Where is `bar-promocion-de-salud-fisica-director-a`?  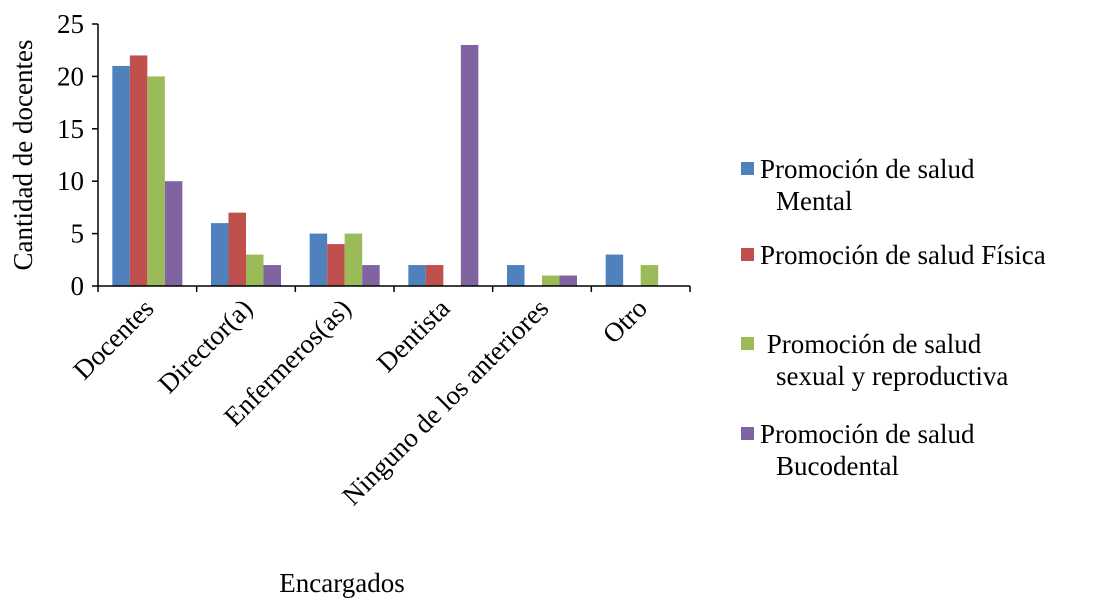 bar-promocion-de-salud-fisica-director-a is located at coordinates (237, 249).